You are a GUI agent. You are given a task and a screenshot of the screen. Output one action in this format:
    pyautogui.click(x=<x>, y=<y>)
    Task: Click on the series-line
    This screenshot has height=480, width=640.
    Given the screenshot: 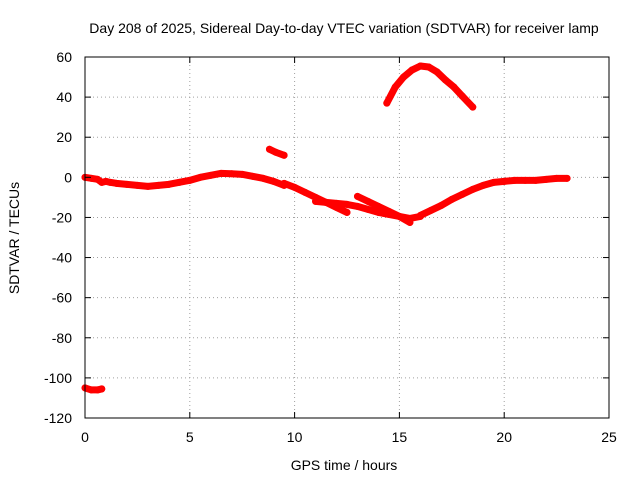 What is the action you would take?
    pyautogui.click(x=430, y=86)
    